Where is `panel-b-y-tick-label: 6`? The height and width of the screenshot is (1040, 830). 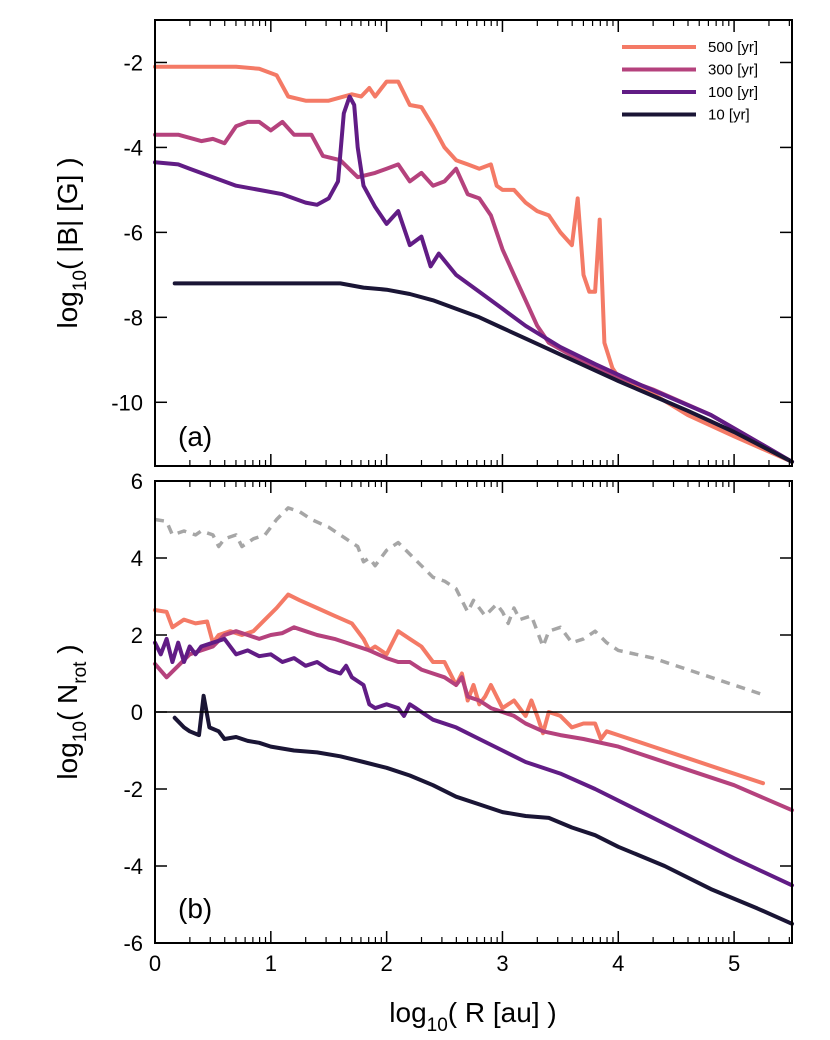
panel-b-y-tick-label: 6 is located at coordinates (137, 481).